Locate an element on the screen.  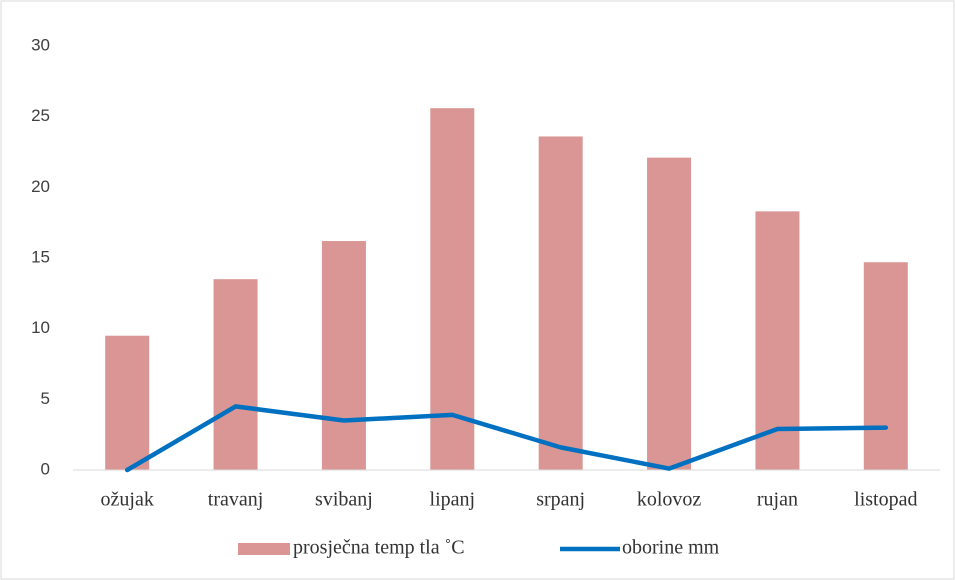
line is located at coordinates (506, 438).